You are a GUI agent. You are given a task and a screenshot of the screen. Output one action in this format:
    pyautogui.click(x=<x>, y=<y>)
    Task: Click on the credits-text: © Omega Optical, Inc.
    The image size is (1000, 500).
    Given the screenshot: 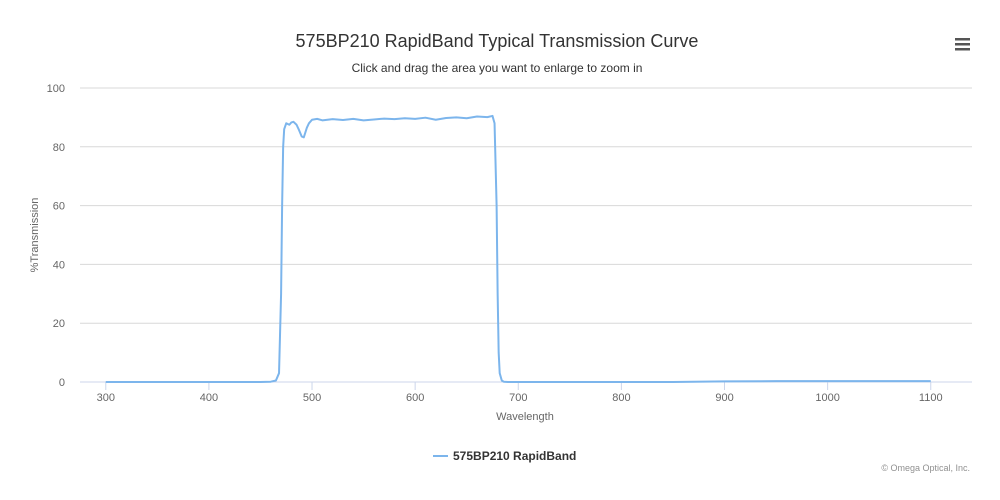 What is the action you would take?
    pyautogui.click(x=925, y=468)
    